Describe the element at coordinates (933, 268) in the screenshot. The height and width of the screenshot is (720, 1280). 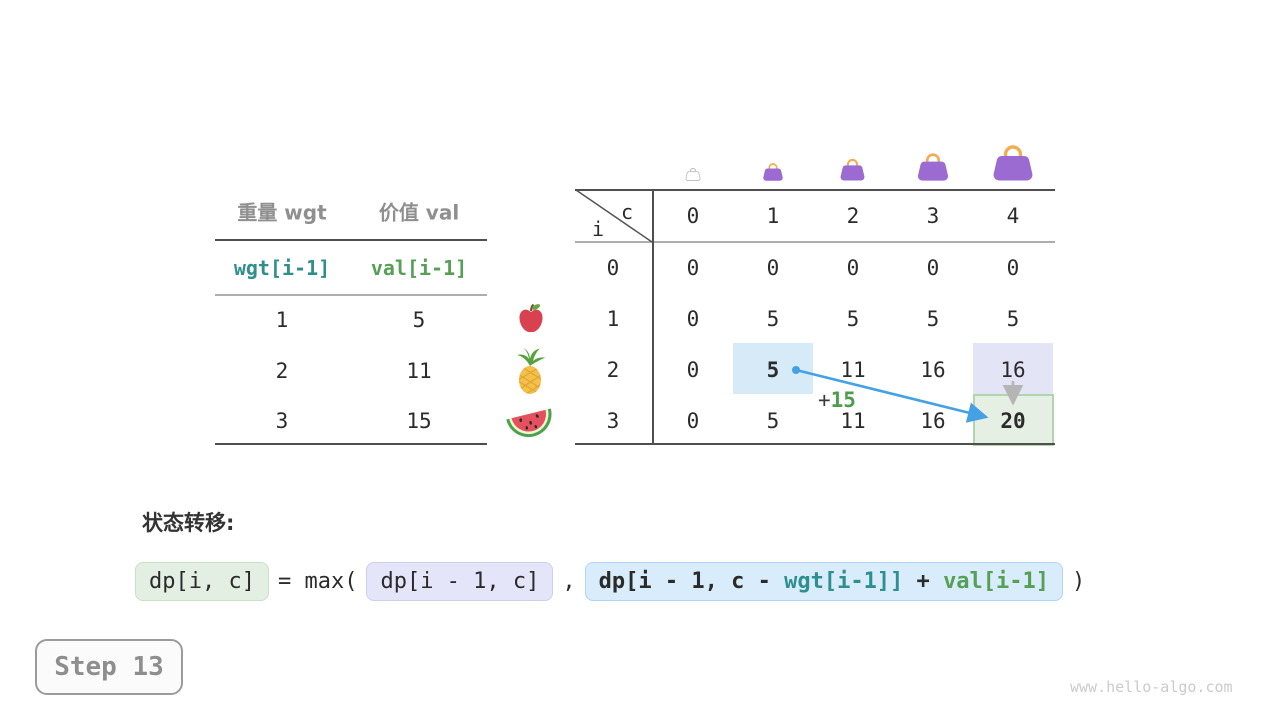
I see `dp-cell-0-3: 0` at that location.